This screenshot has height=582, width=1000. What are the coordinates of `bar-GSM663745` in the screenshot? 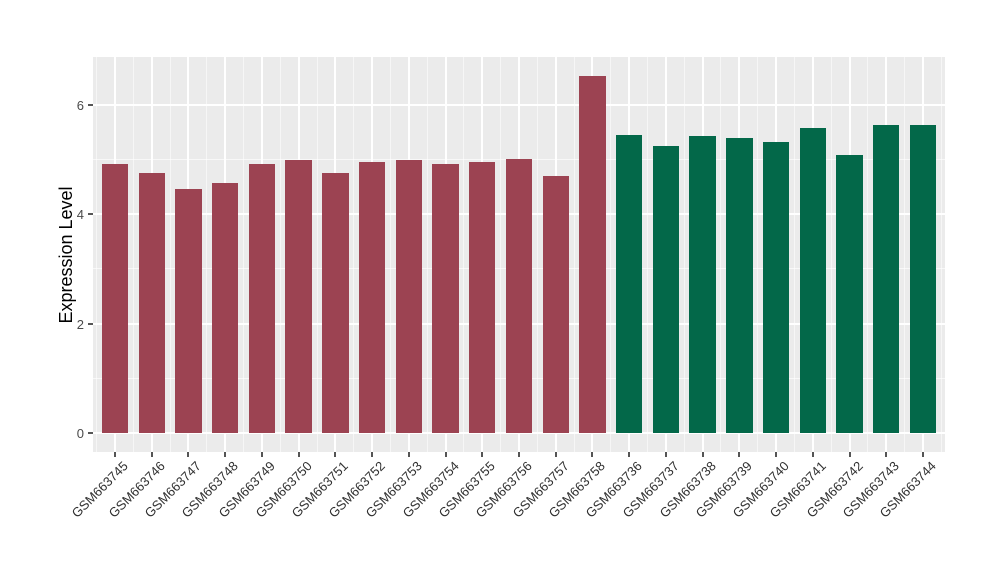 It's located at (115, 298).